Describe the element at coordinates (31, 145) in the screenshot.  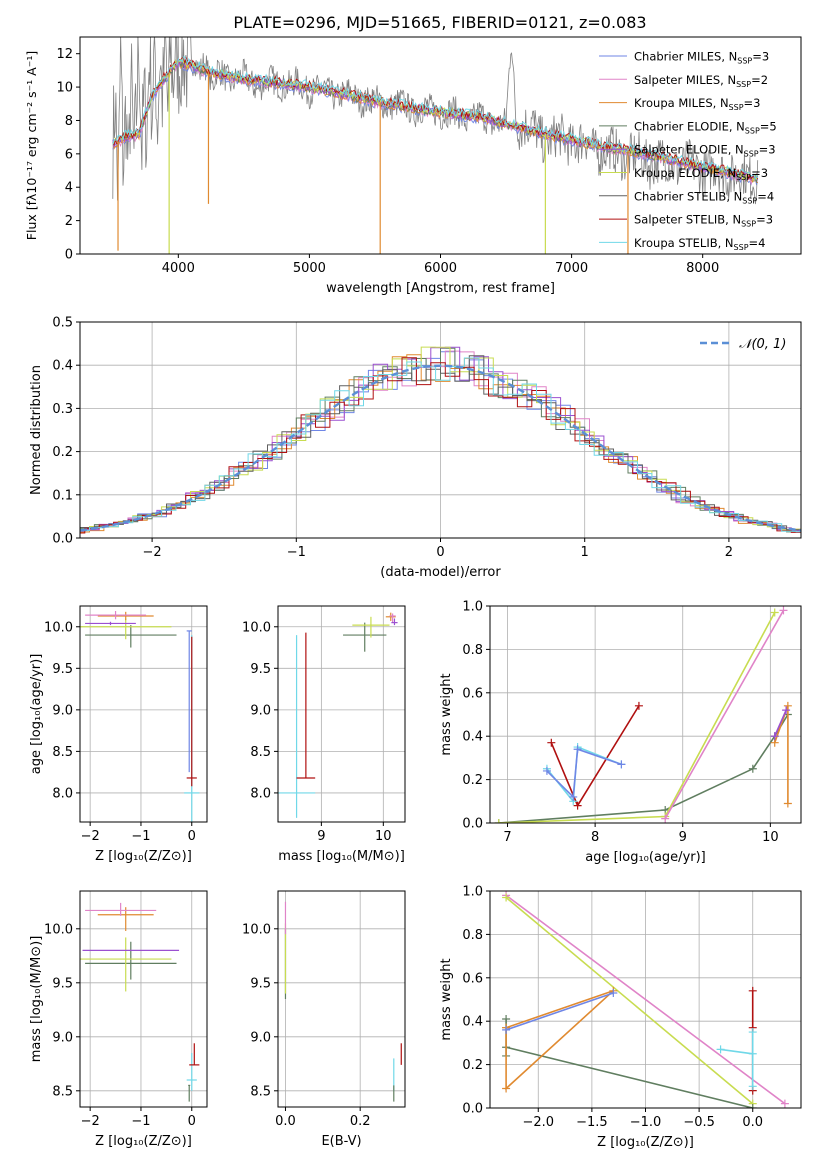
I see `y-axis-label: Flux [fλ10⁻¹⁷ erg cm⁻² s⁻¹ A⁻¹]` at that location.